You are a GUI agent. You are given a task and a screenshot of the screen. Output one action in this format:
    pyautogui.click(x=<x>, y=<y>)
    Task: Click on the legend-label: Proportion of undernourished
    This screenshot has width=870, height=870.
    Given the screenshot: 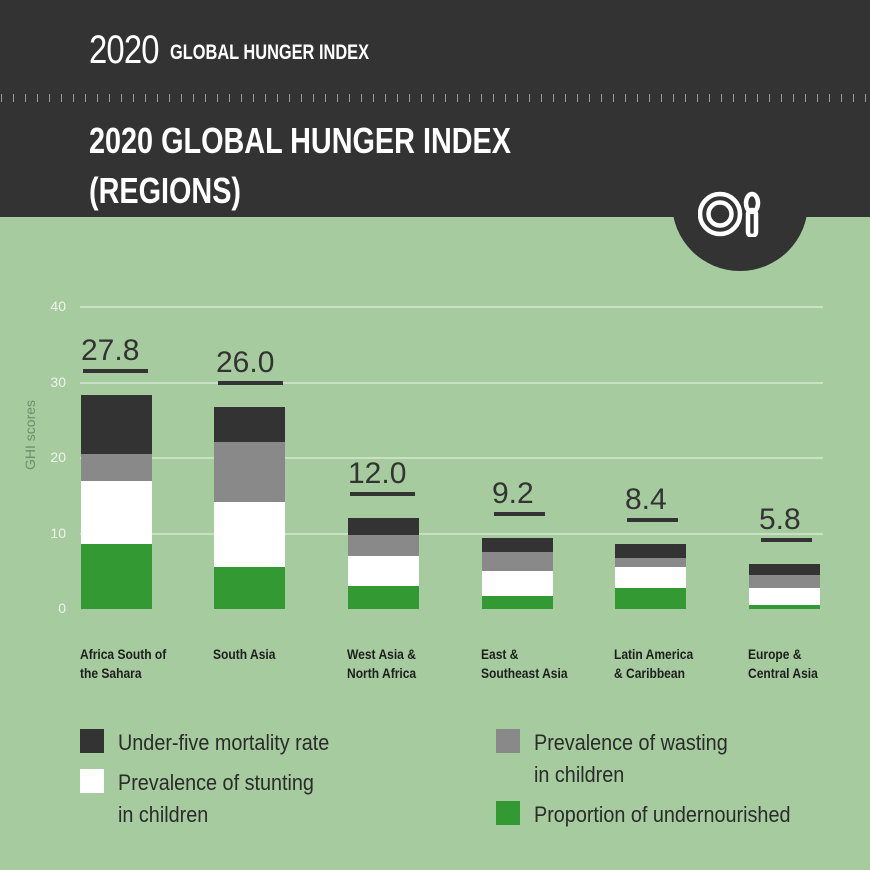 What is the action you would take?
    pyautogui.click(x=662, y=814)
    